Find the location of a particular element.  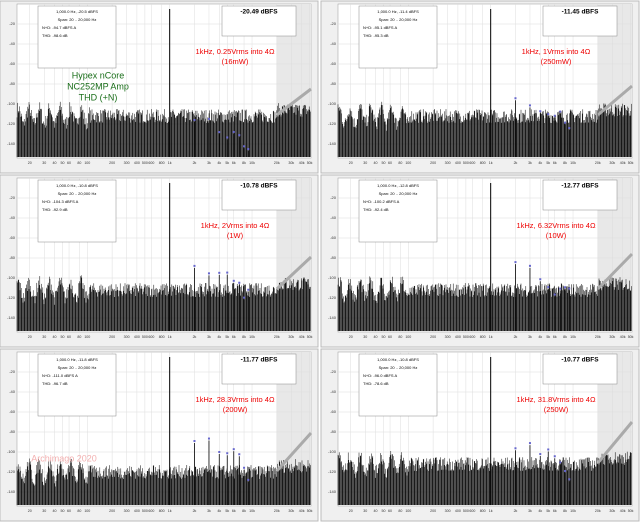

level-value: -12.77 dBFS is located at coordinates (580, 186).